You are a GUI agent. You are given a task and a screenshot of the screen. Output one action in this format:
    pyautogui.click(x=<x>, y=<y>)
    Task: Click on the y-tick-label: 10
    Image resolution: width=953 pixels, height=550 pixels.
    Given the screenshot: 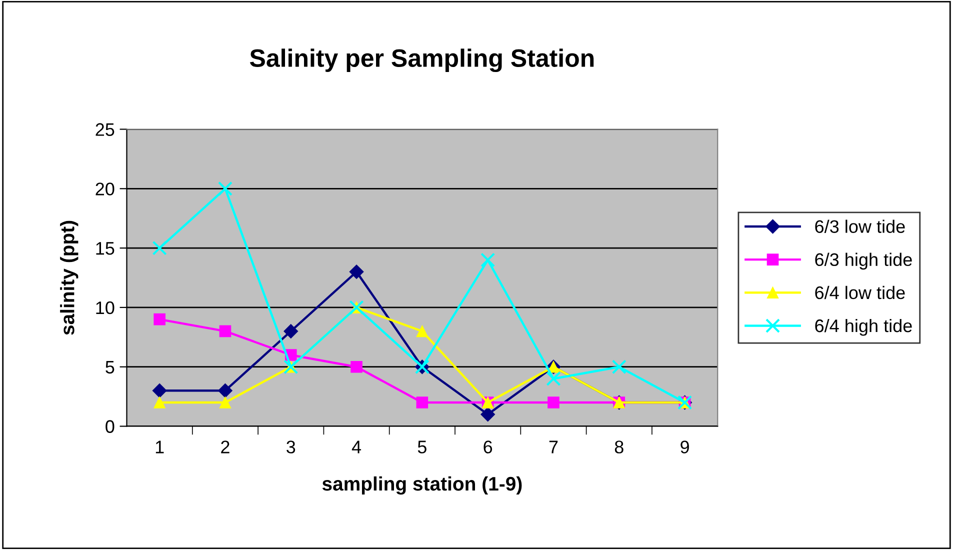 What is the action you would take?
    pyautogui.click(x=105, y=307)
    